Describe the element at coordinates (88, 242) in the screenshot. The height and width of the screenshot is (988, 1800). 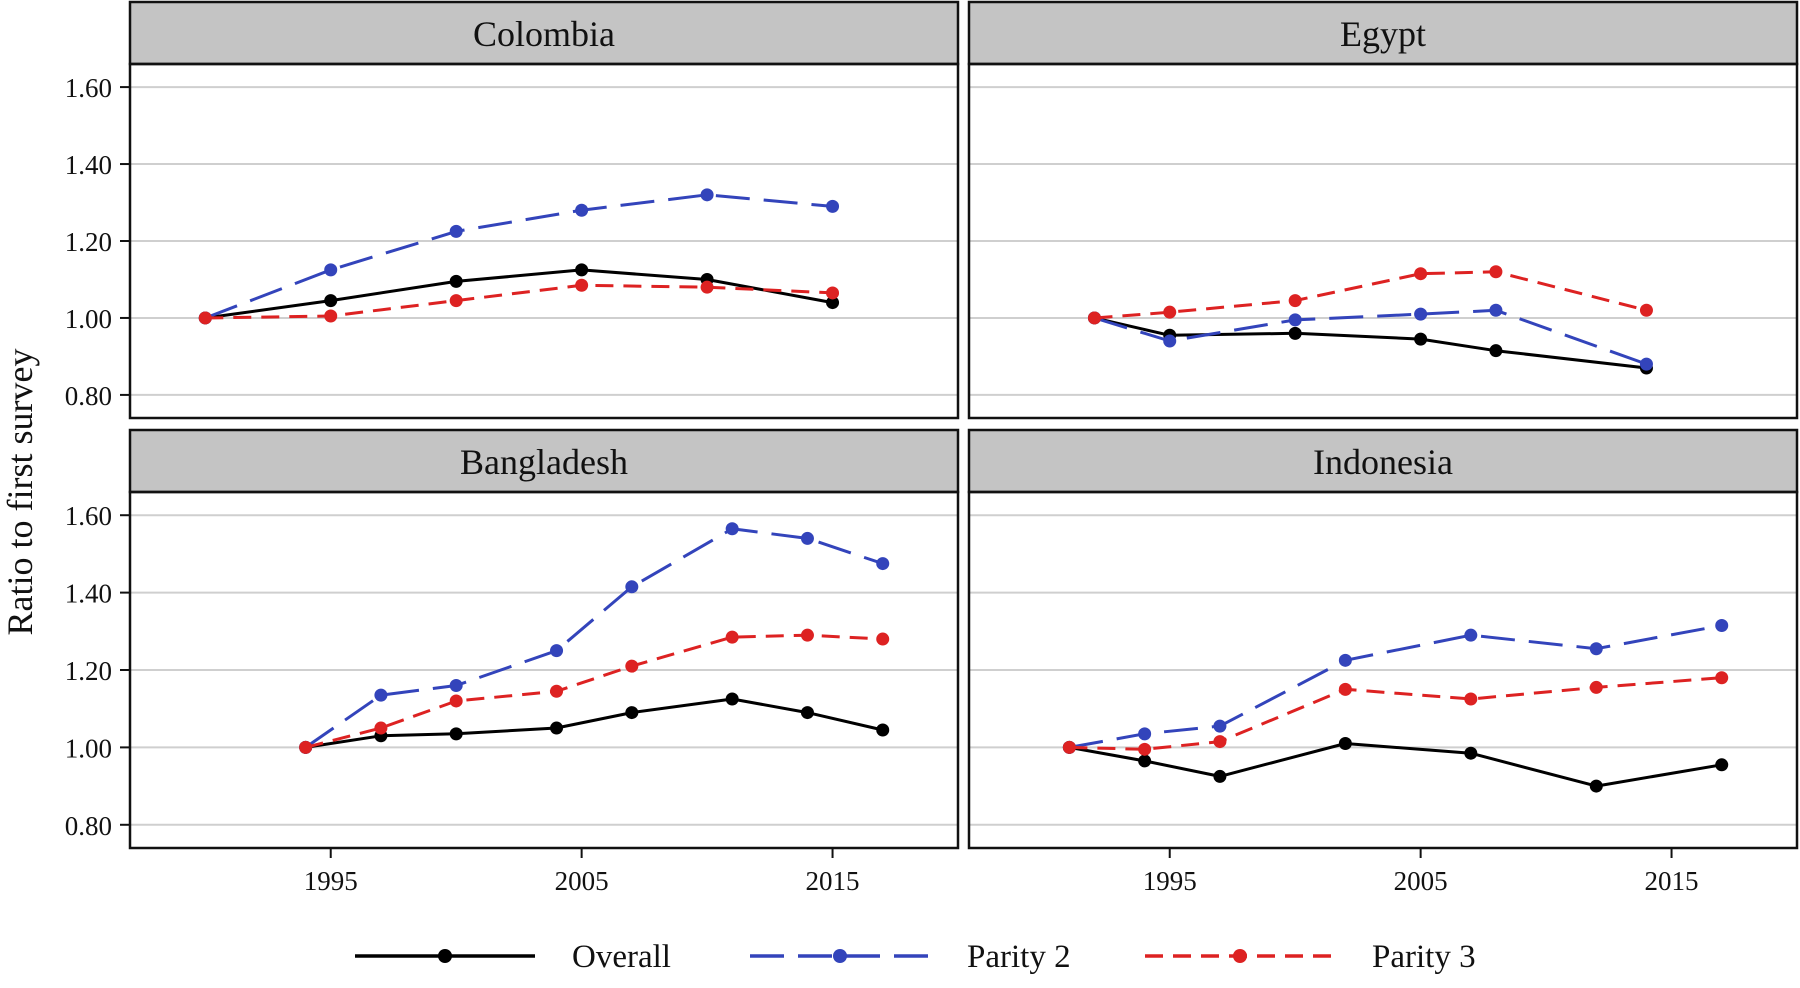
I see `y-tick-label: 1.20` at that location.